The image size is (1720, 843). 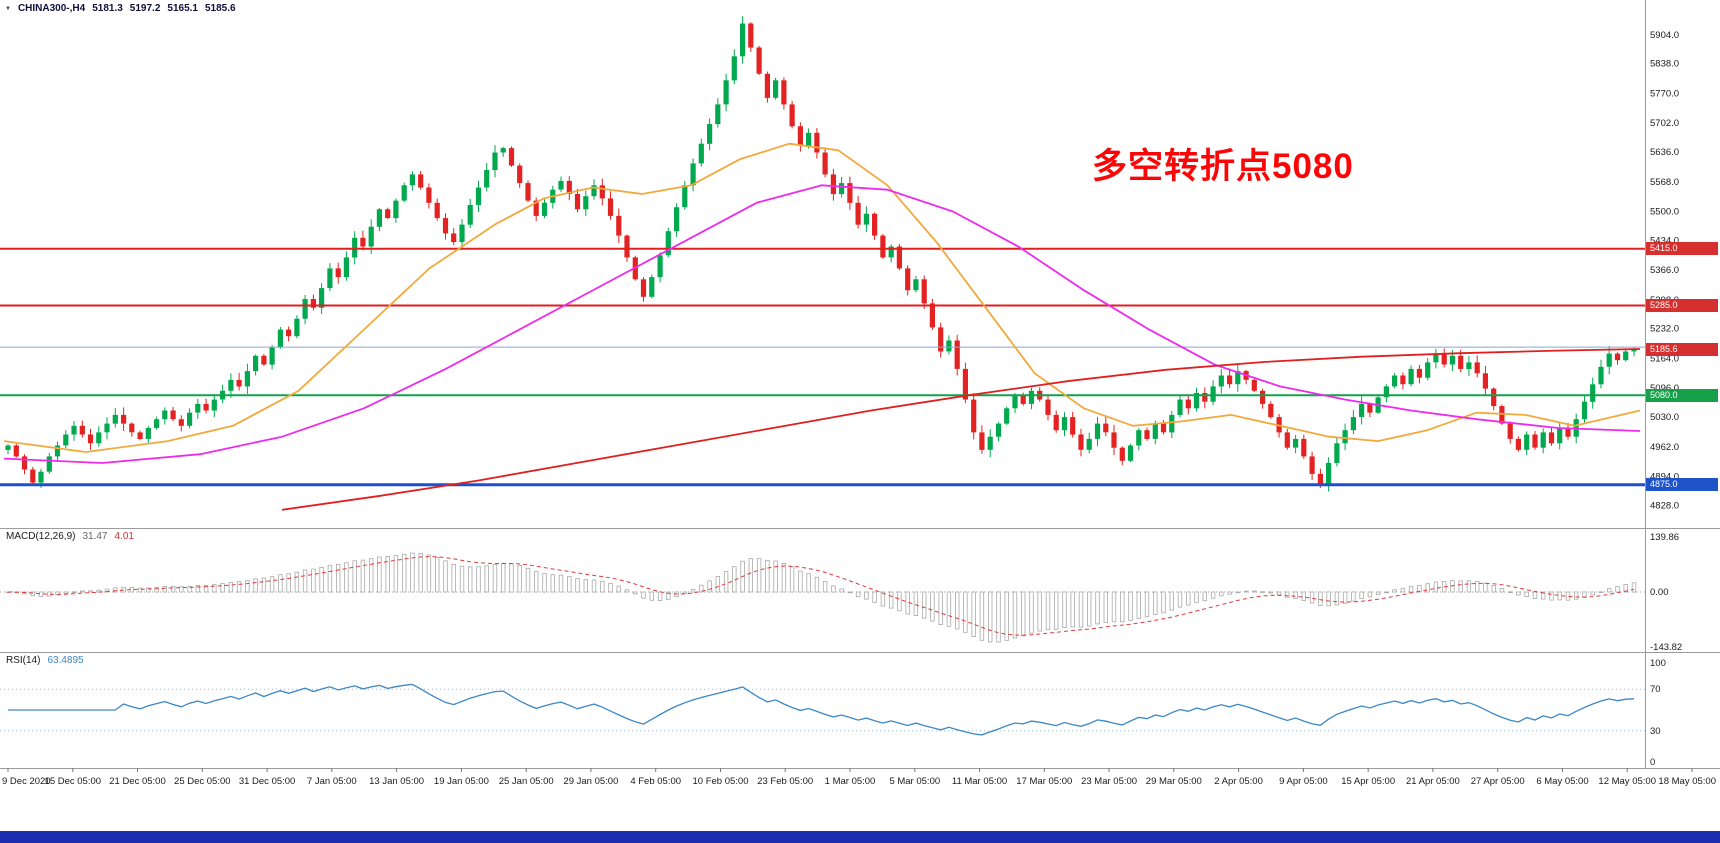 I want to click on price-tick-label: 5030.0, so click(x=1664, y=417).